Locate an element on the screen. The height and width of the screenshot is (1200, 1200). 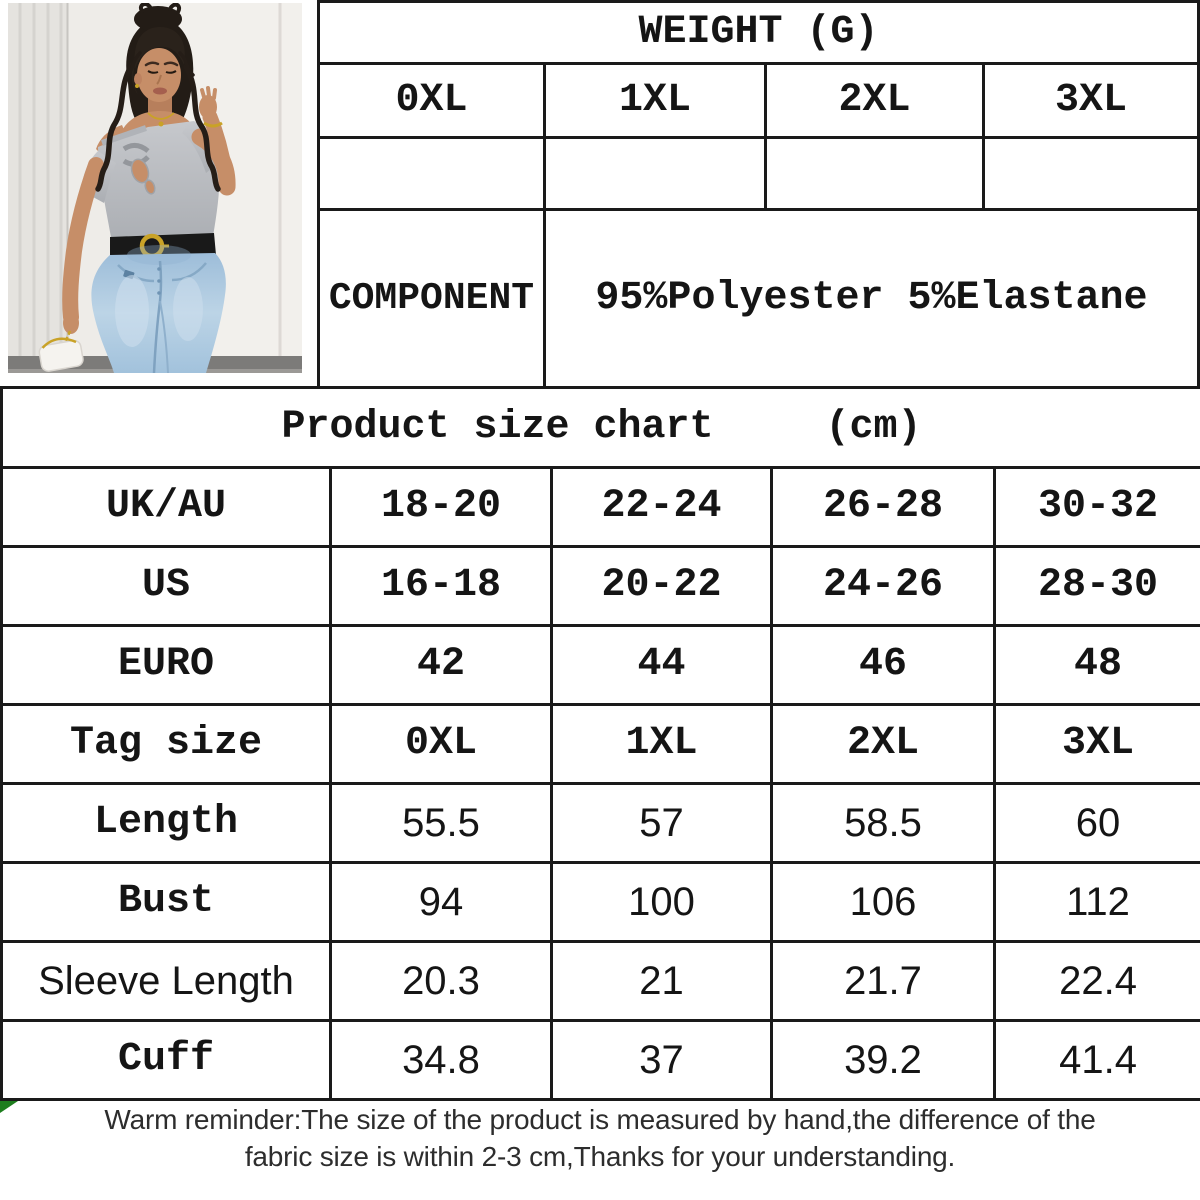
value-cell: 21 is located at coordinates (661, 981).